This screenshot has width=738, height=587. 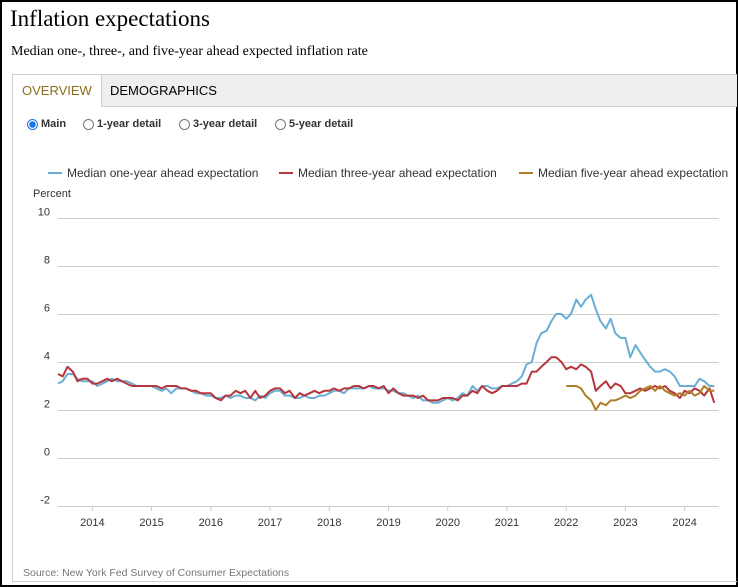 What do you see at coordinates (225, 124) in the screenshot?
I see `option-3-year-label: 3-year detail` at bounding box center [225, 124].